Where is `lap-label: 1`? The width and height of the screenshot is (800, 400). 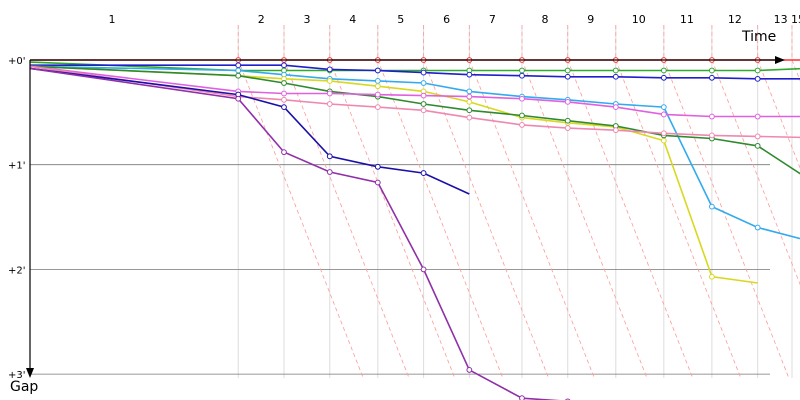 lap-label: 1 is located at coordinates (112, 19).